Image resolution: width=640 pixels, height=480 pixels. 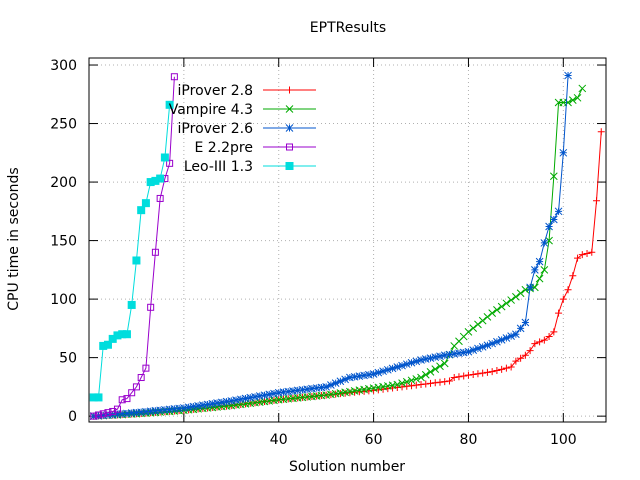 I want to click on legend-entry: iProver 2.6, so click(x=247, y=129).